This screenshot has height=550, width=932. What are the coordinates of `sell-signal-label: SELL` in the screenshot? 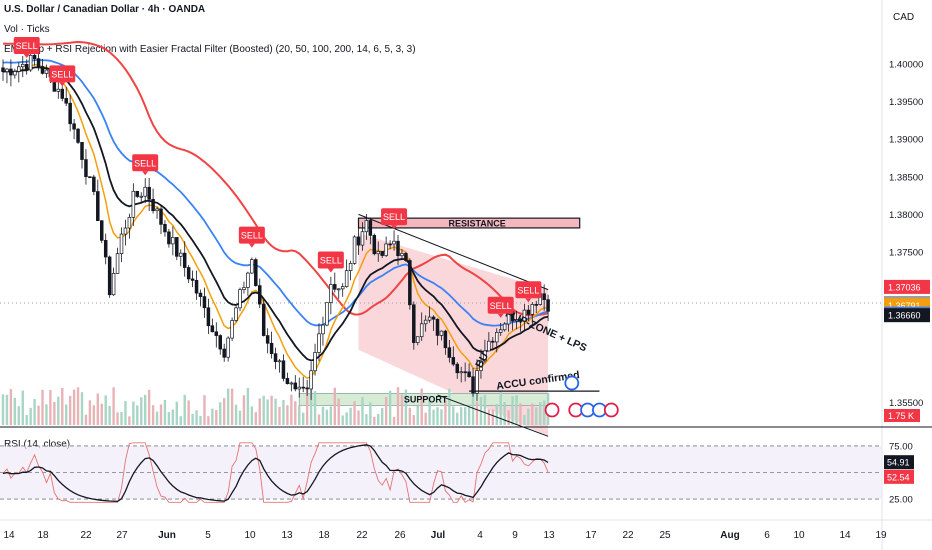 It's located at (252, 236).